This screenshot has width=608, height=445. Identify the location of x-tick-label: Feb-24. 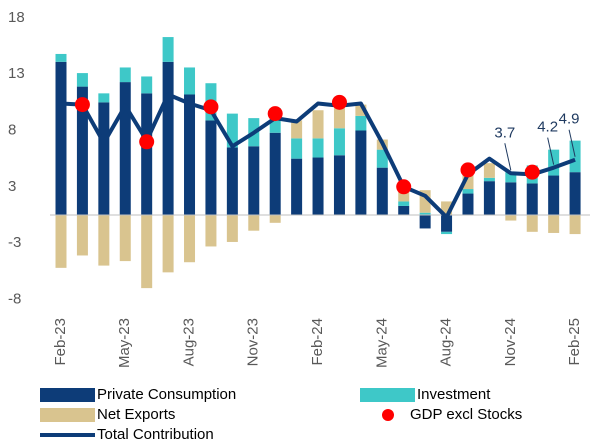
(317, 342).